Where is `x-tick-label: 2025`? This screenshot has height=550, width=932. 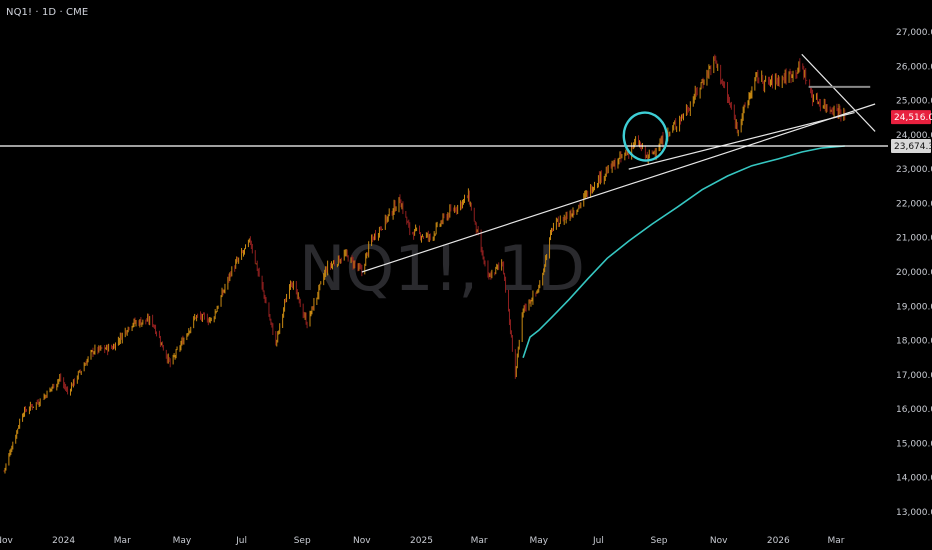 x-tick-label: 2025 is located at coordinates (421, 541).